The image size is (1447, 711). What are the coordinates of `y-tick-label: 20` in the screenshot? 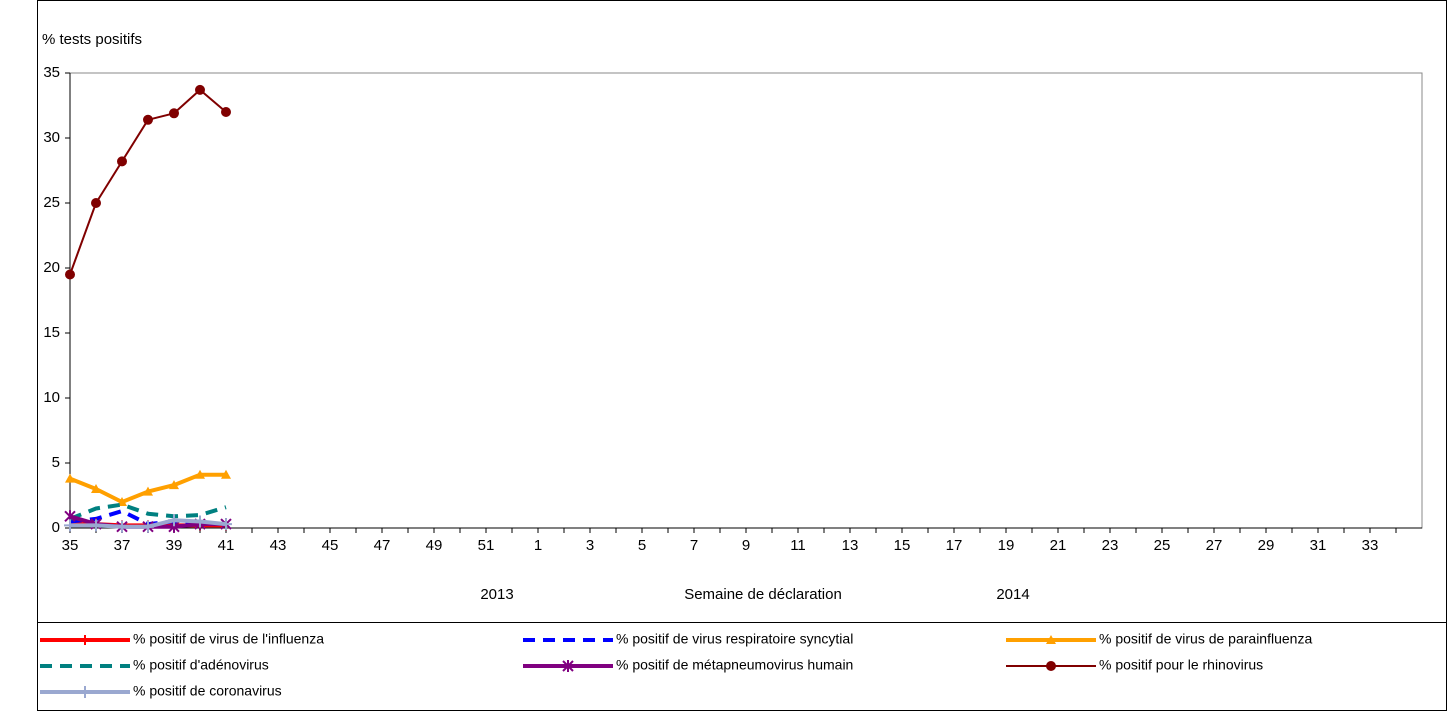 It's located at (51, 267).